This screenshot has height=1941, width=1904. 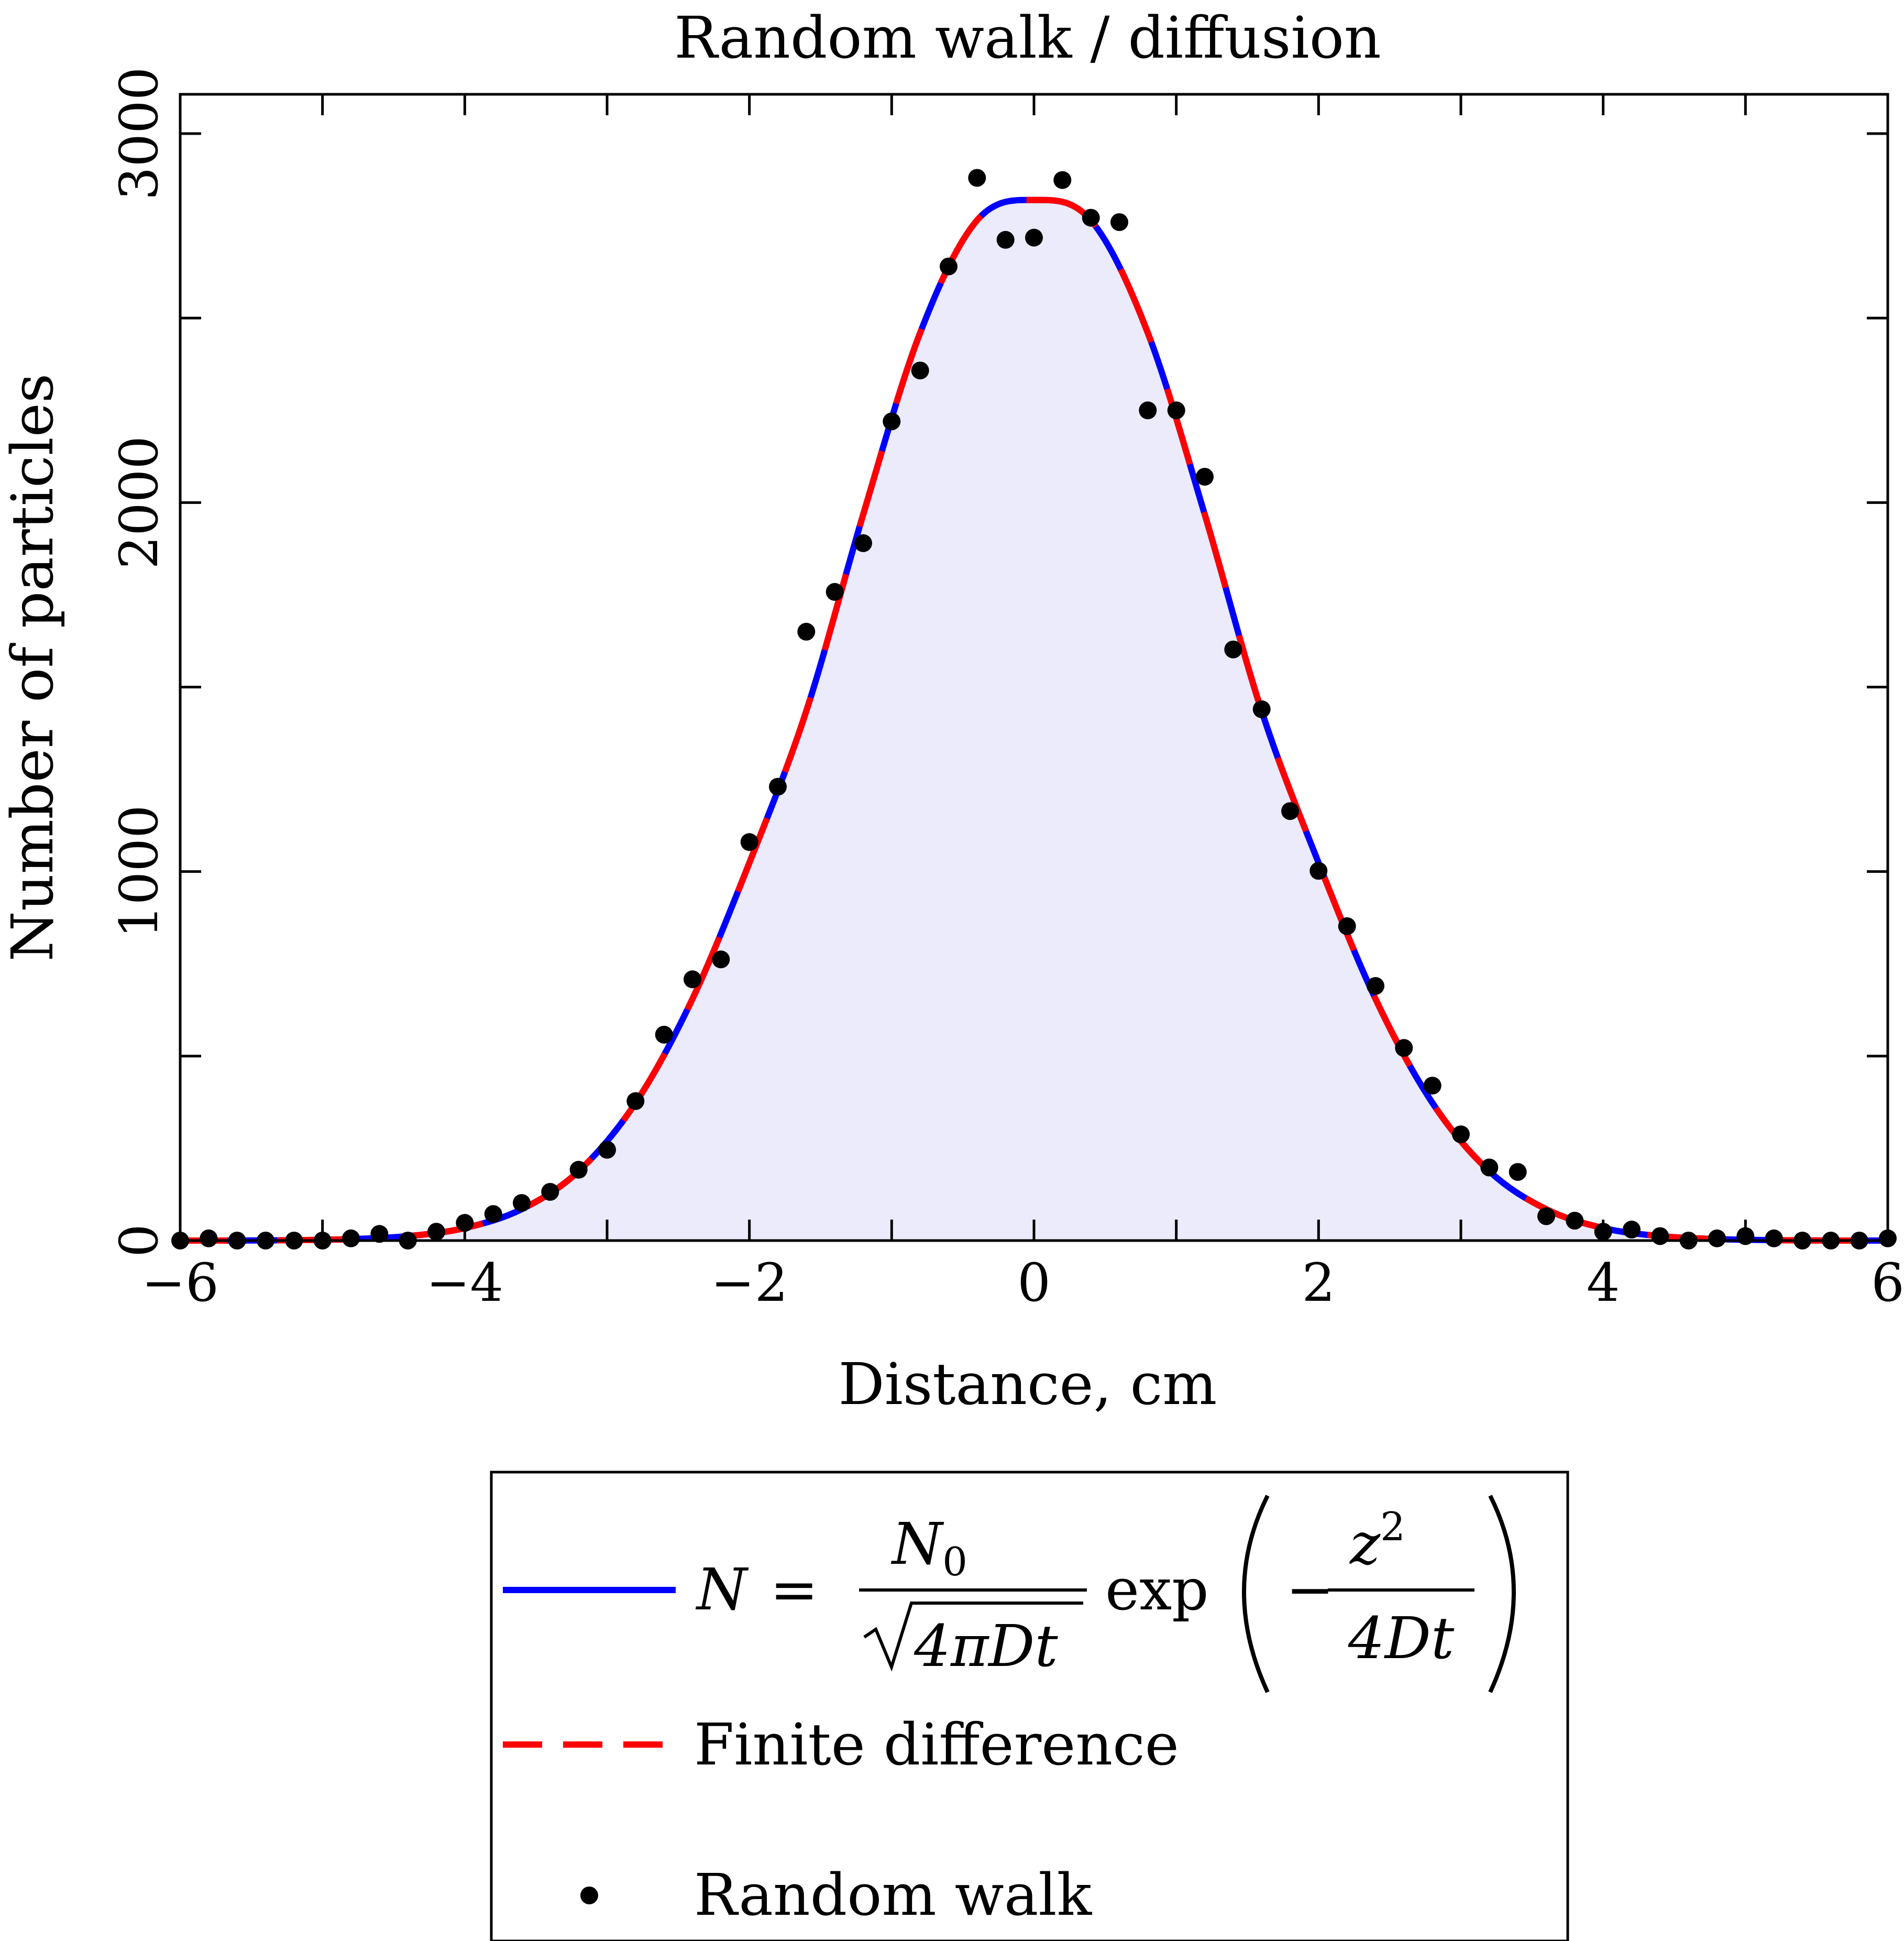 What do you see at coordinates (179, 1282) in the screenshot?
I see `x-tick-label: −6` at bounding box center [179, 1282].